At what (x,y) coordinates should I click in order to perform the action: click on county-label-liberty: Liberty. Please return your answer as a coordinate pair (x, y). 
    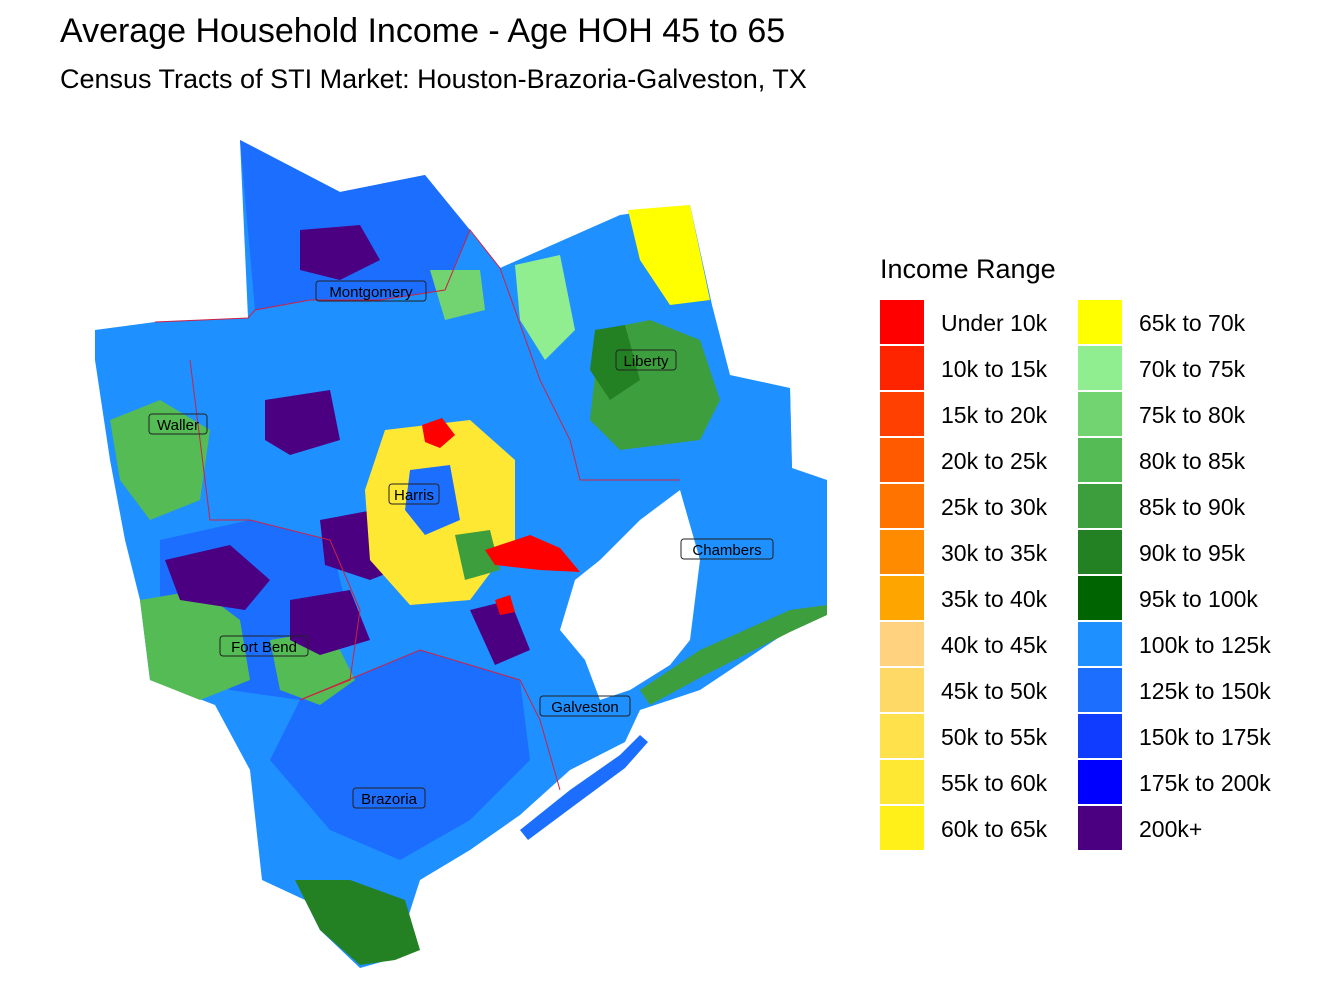
    Looking at the image, I should click on (646, 360).